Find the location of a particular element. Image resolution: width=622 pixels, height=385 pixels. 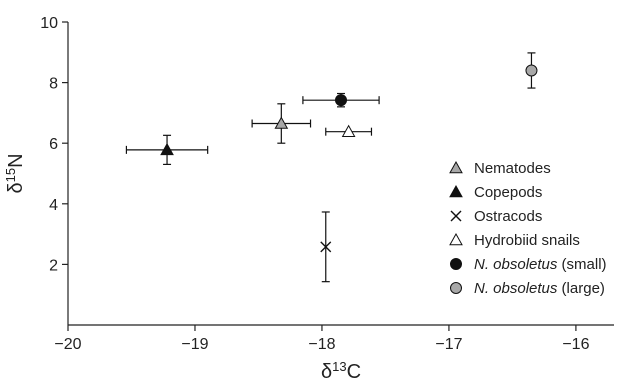

x-axis-label: δ13C is located at coordinates (341, 371).